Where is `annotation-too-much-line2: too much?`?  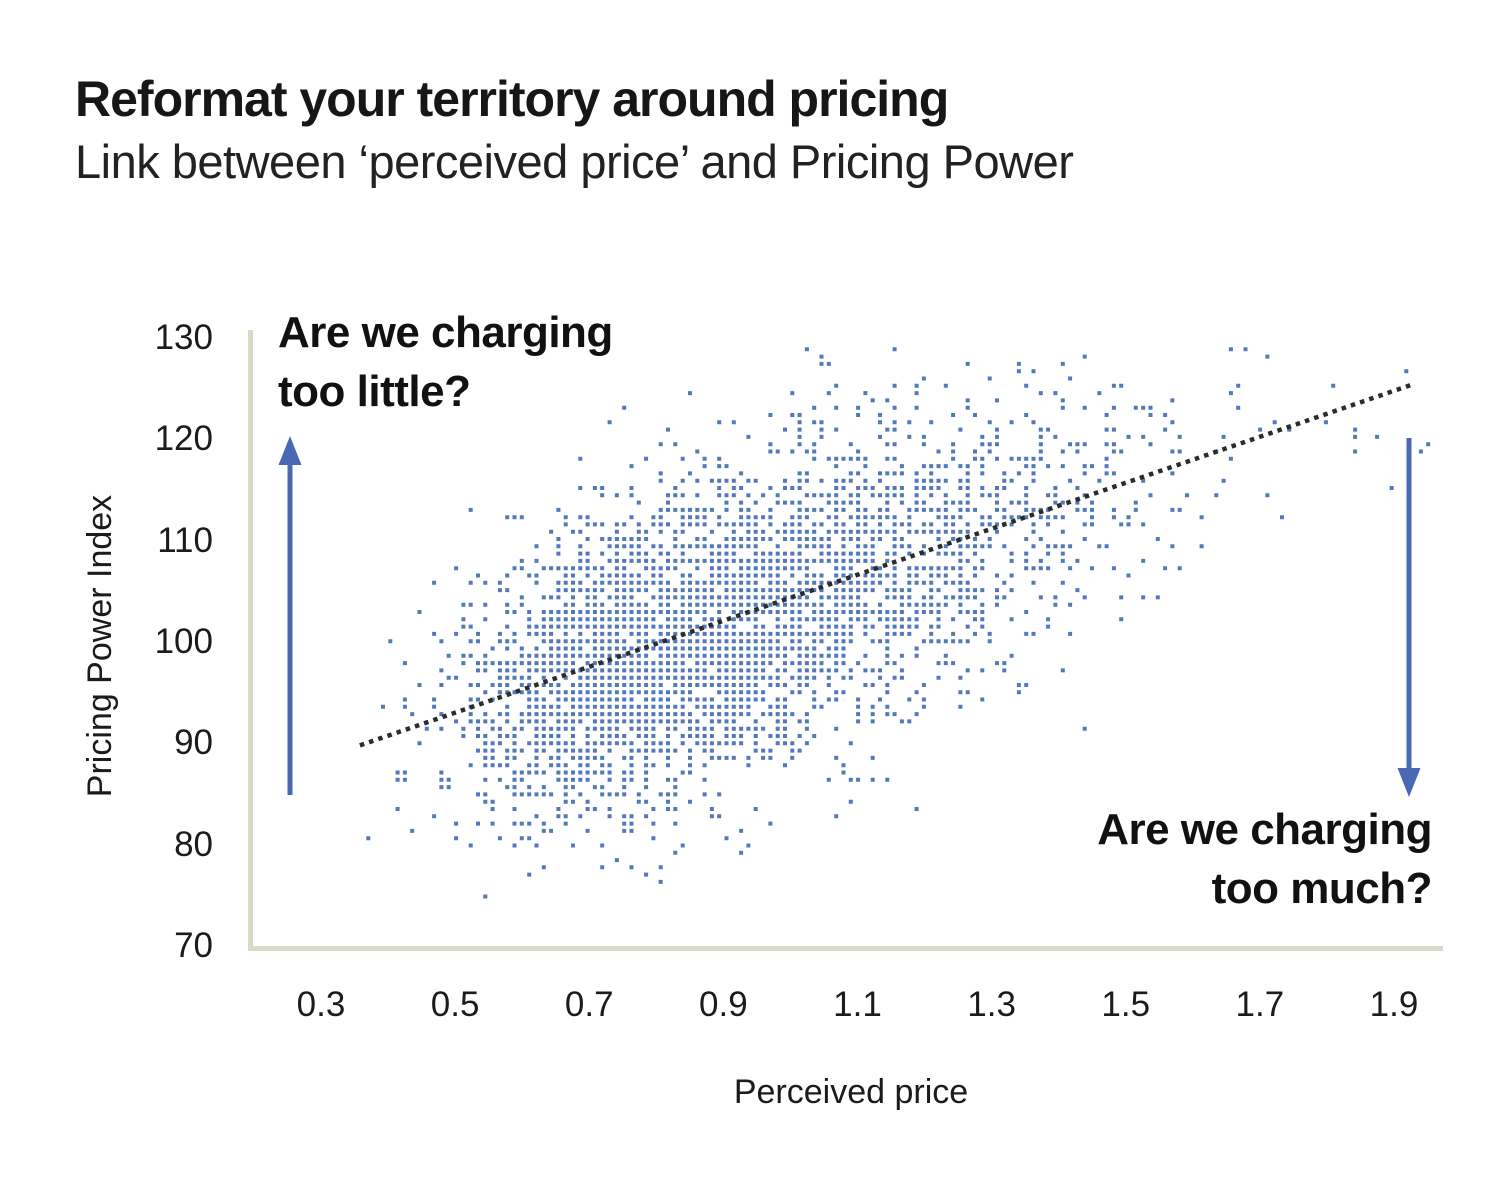 annotation-too-much-line2: too much? is located at coordinates (1322, 888).